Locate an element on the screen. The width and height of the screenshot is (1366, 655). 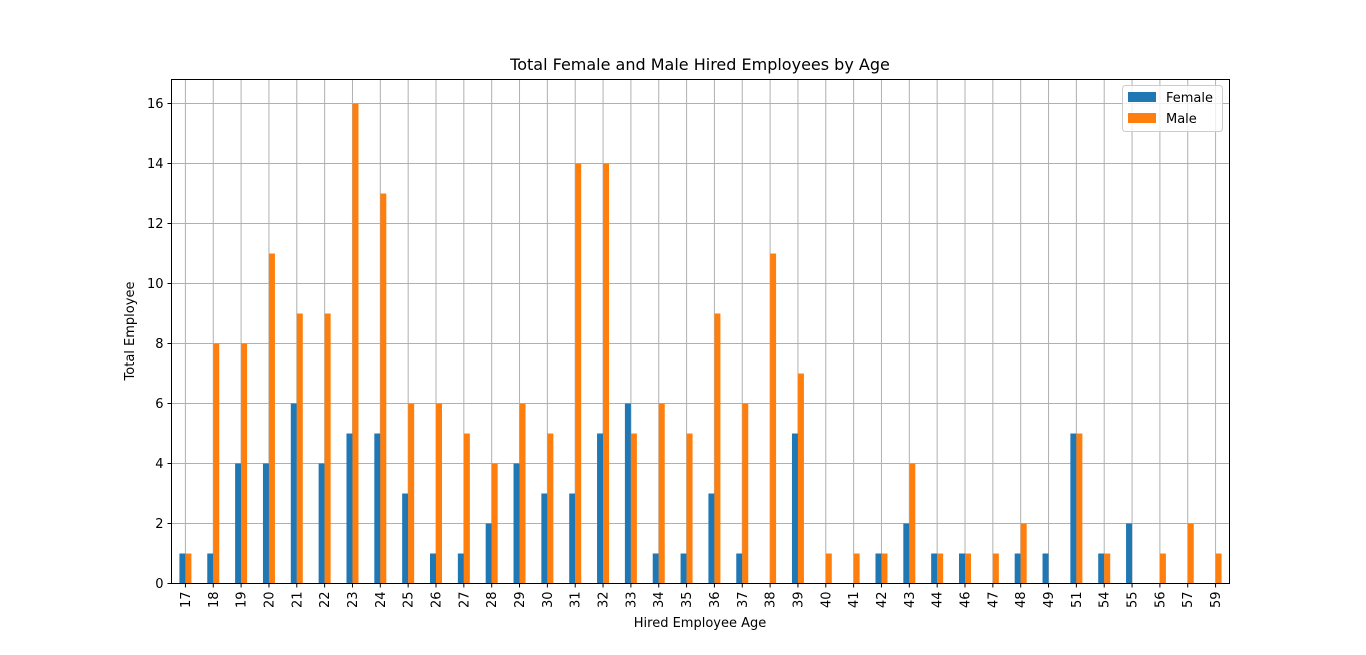
x-tick-label: 43 is located at coordinates (910, 600).